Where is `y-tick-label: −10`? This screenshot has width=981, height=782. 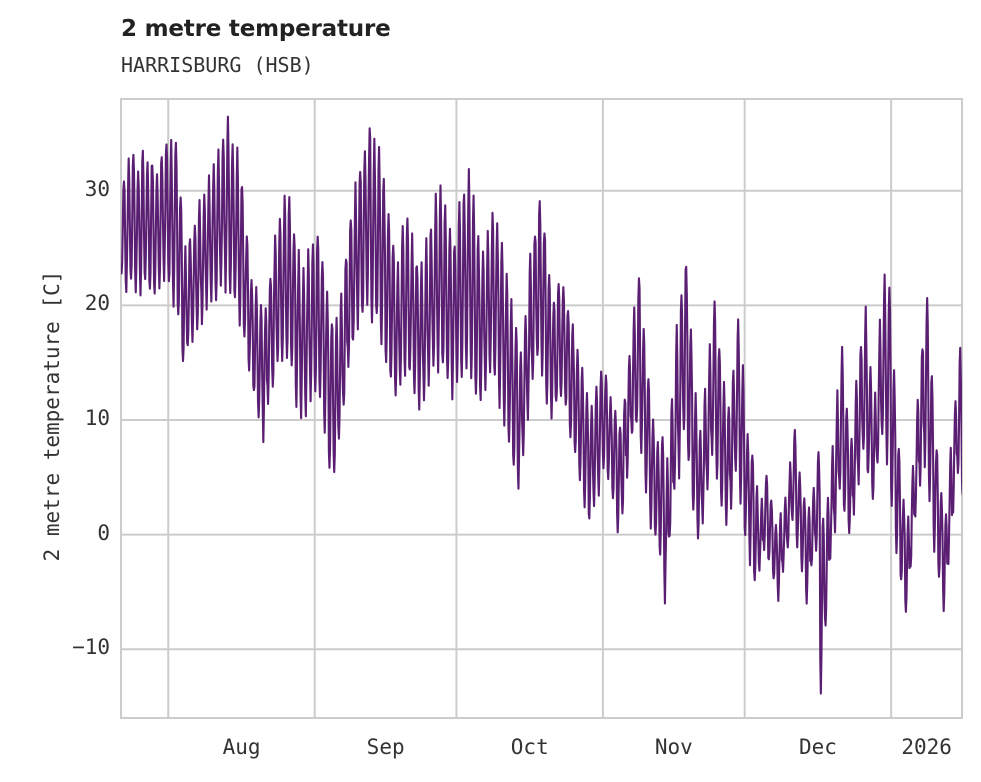
y-tick-label: −10 is located at coordinates (91, 647).